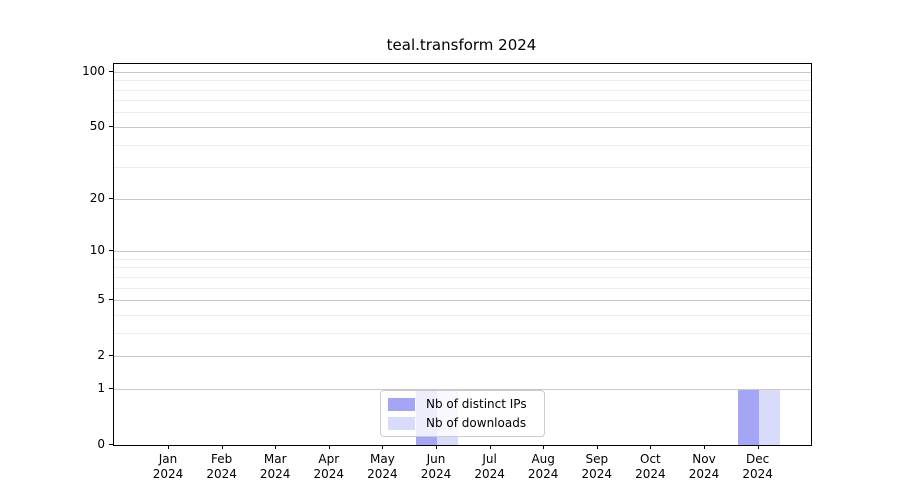  Describe the element at coordinates (401, 423) in the screenshot. I see `legend-swatch-downloads-icon` at that location.